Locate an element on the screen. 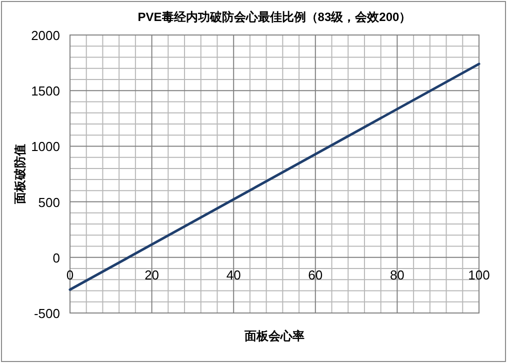  chart-title: PVE毒经内功破防会心最佳比例（83级，会效200） is located at coordinates (275, 17).